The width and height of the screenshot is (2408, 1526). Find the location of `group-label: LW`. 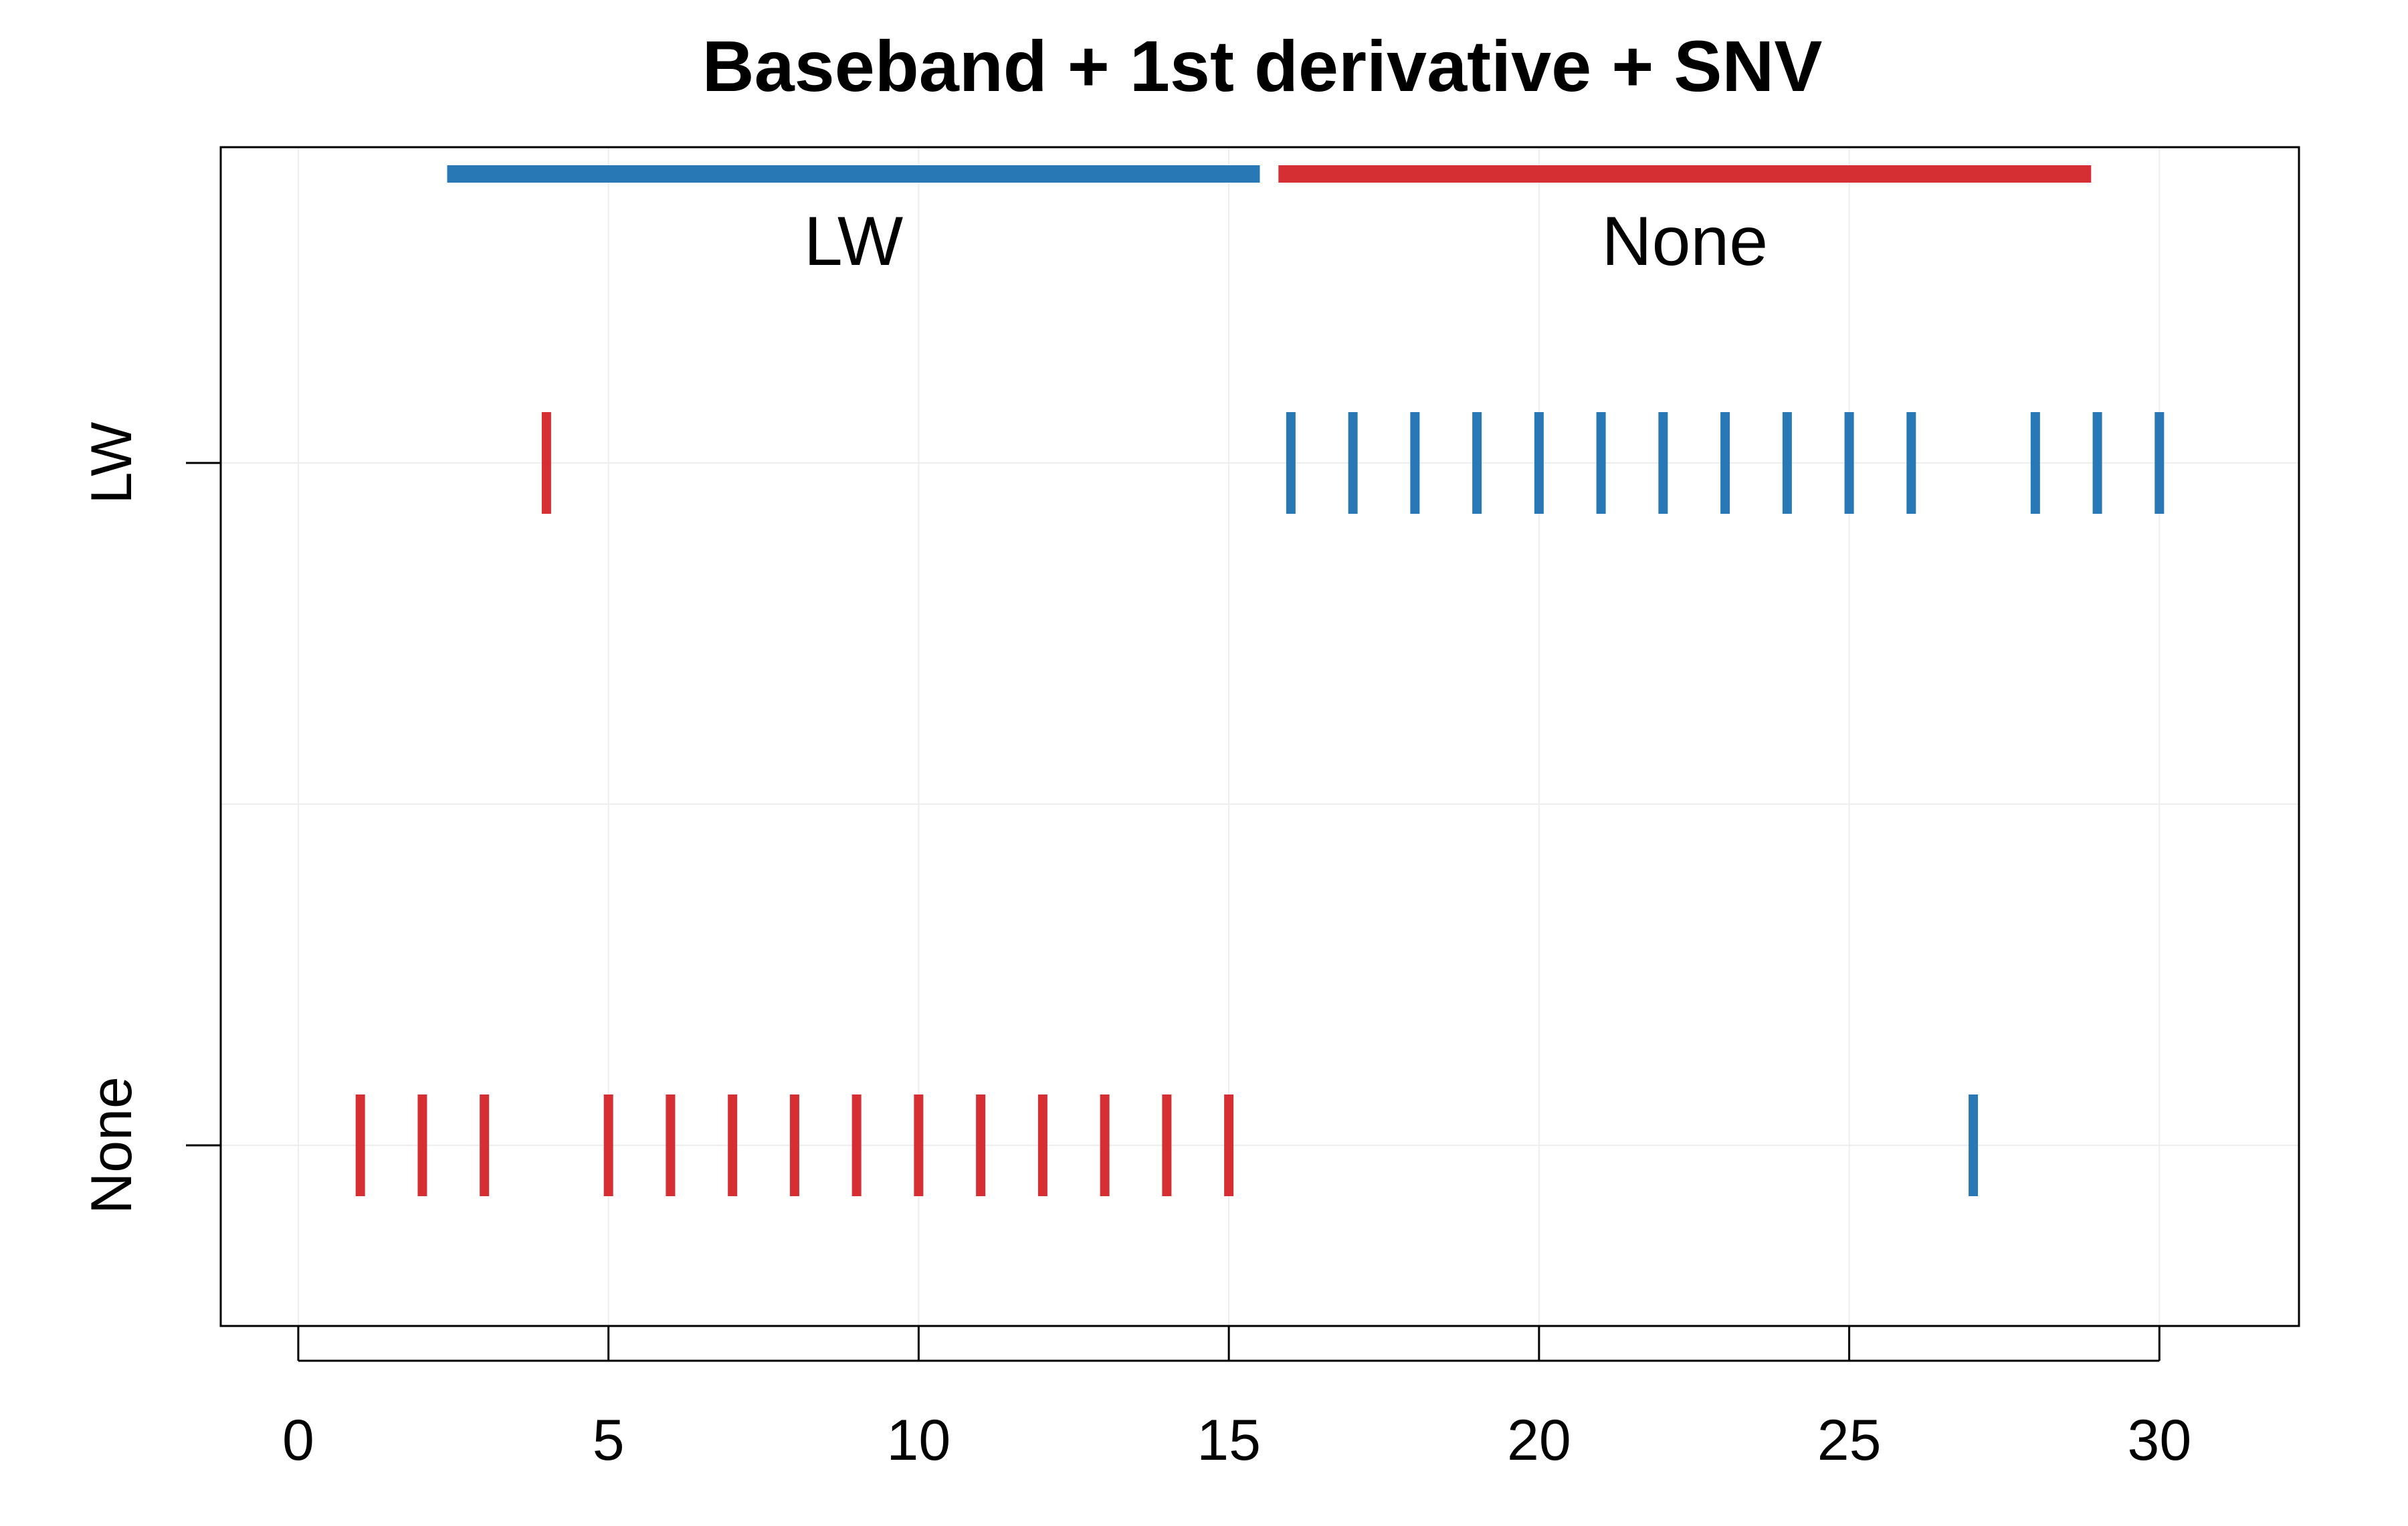

group-label: LW is located at coordinates (853, 241).